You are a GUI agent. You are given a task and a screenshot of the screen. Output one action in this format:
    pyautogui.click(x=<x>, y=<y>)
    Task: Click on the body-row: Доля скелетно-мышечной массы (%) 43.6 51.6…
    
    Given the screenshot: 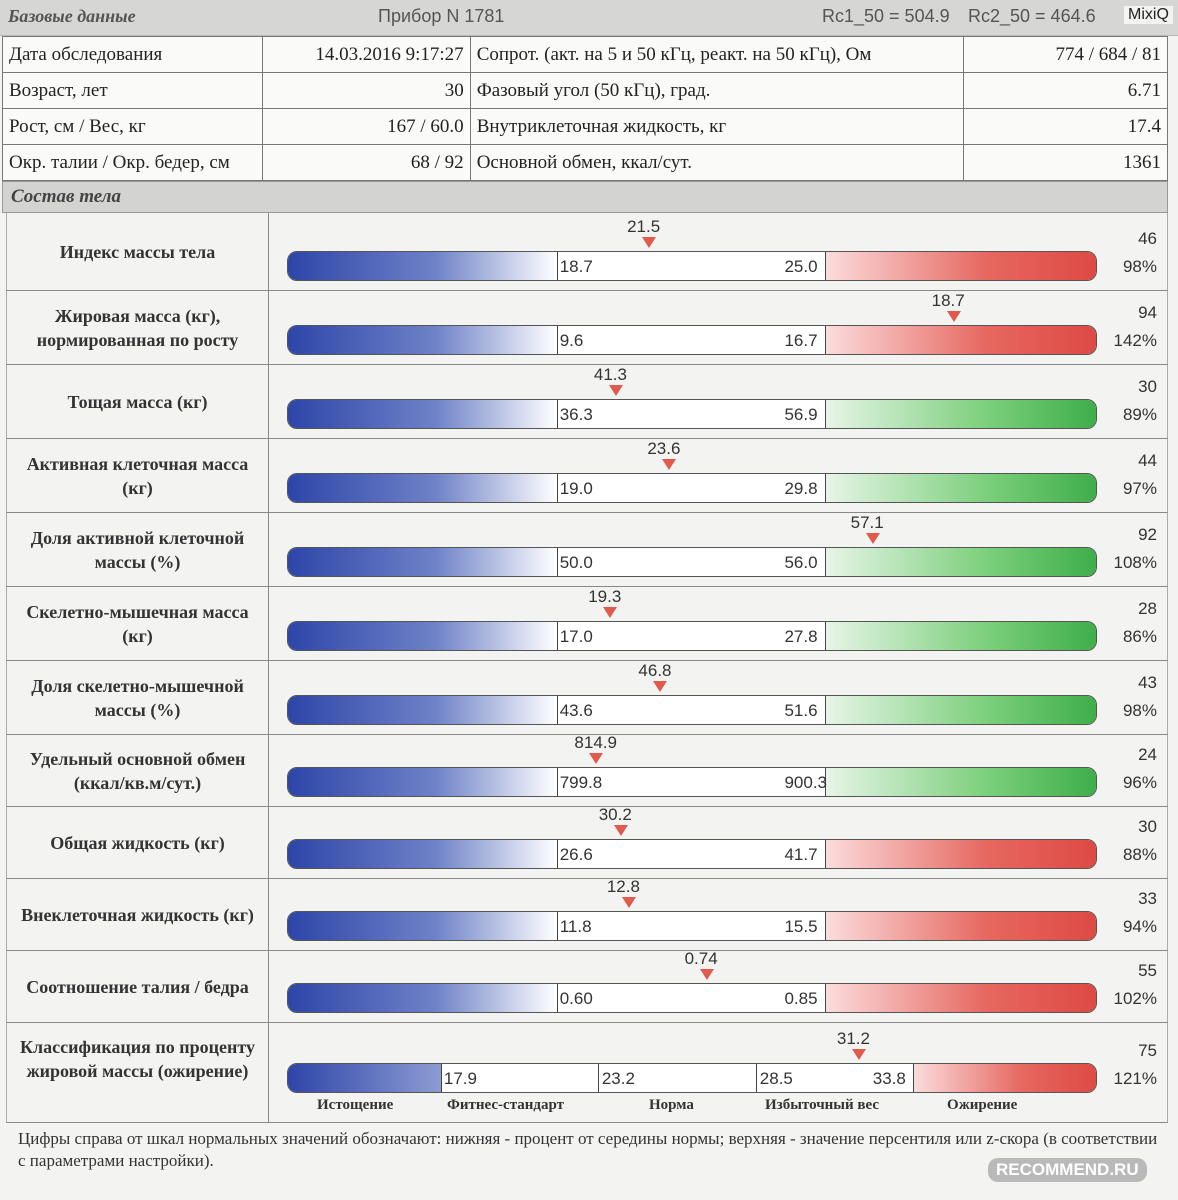 What is the action you would take?
    pyautogui.click(x=587, y=698)
    